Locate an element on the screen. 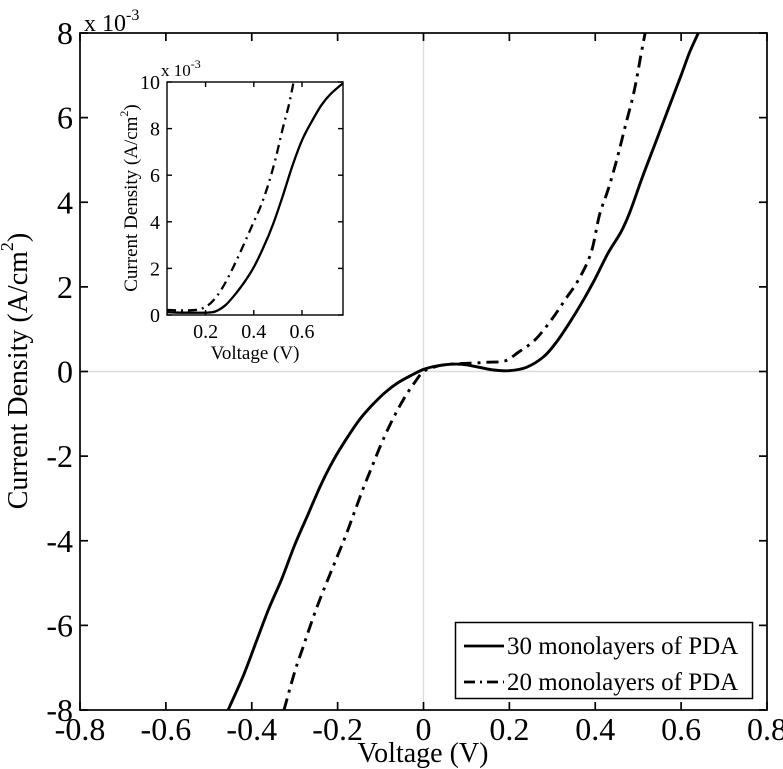 Image resolution: width=783 pixels, height=769 pixels. main-x-tick-label: 0 is located at coordinates (424, 729).